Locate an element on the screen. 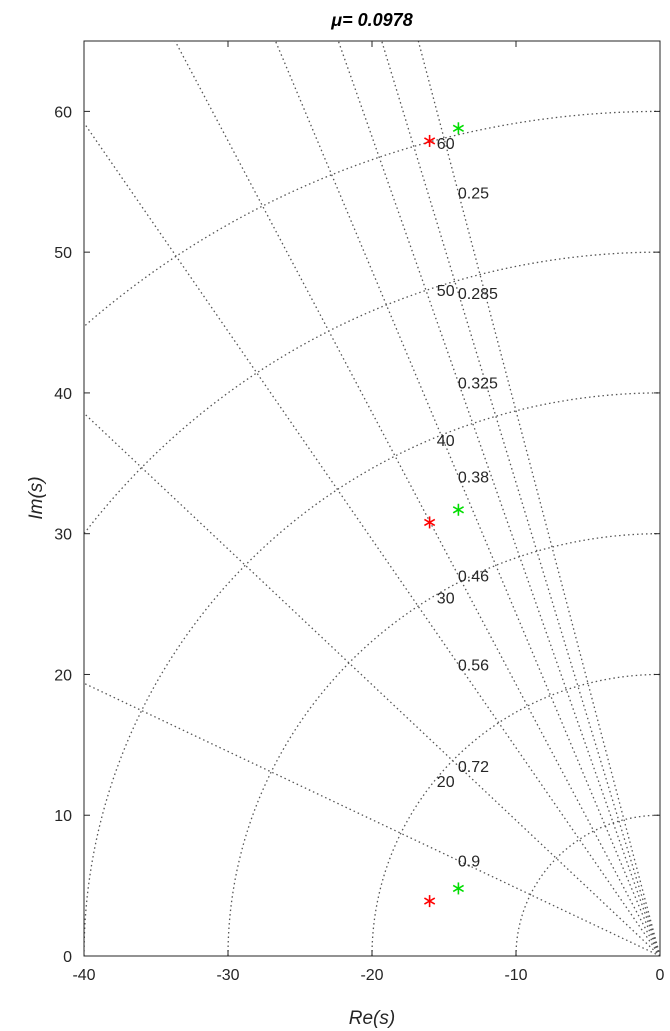  x-tick-label-4: 0 is located at coordinates (660, 975).